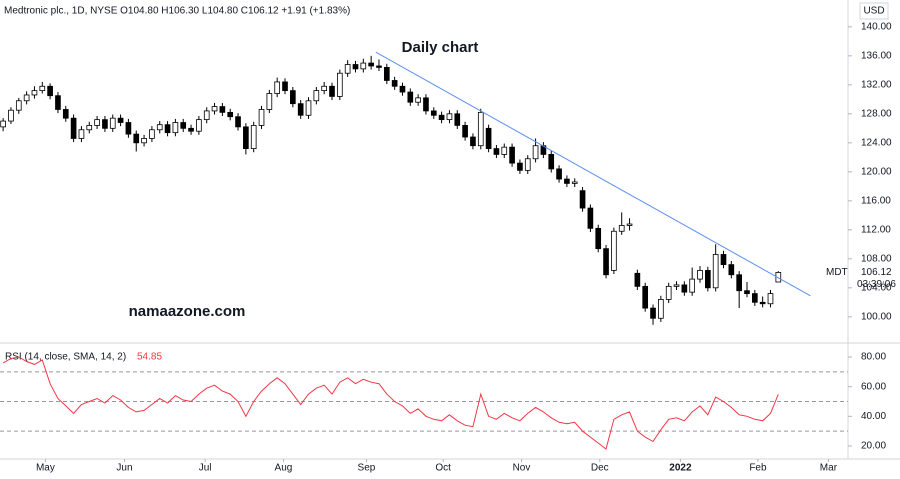 The height and width of the screenshot is (479, 900). Describe the element at coordinates (600, 468) in the screenshot. I see `x-tick-label: Dec` at that location.